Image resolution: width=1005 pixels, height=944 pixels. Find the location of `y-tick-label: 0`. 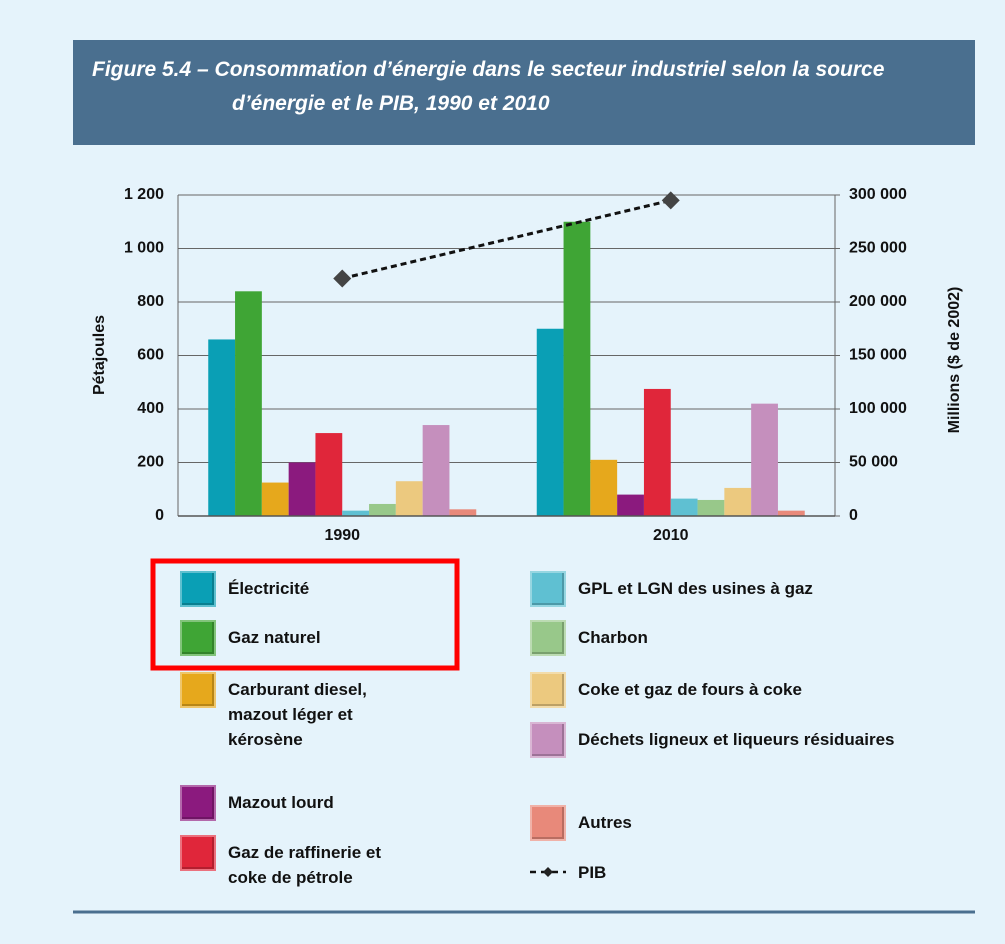

y-tick-label: 0 is located at coordinates (159, 515).